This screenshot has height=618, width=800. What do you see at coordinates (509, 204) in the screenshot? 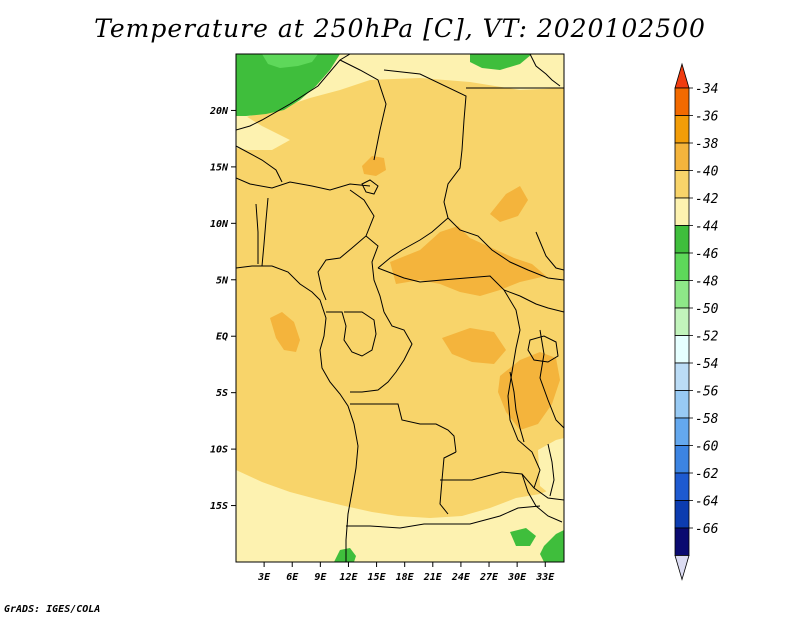
I see `contour-warm-northeast` at bounding box center [509, 204].